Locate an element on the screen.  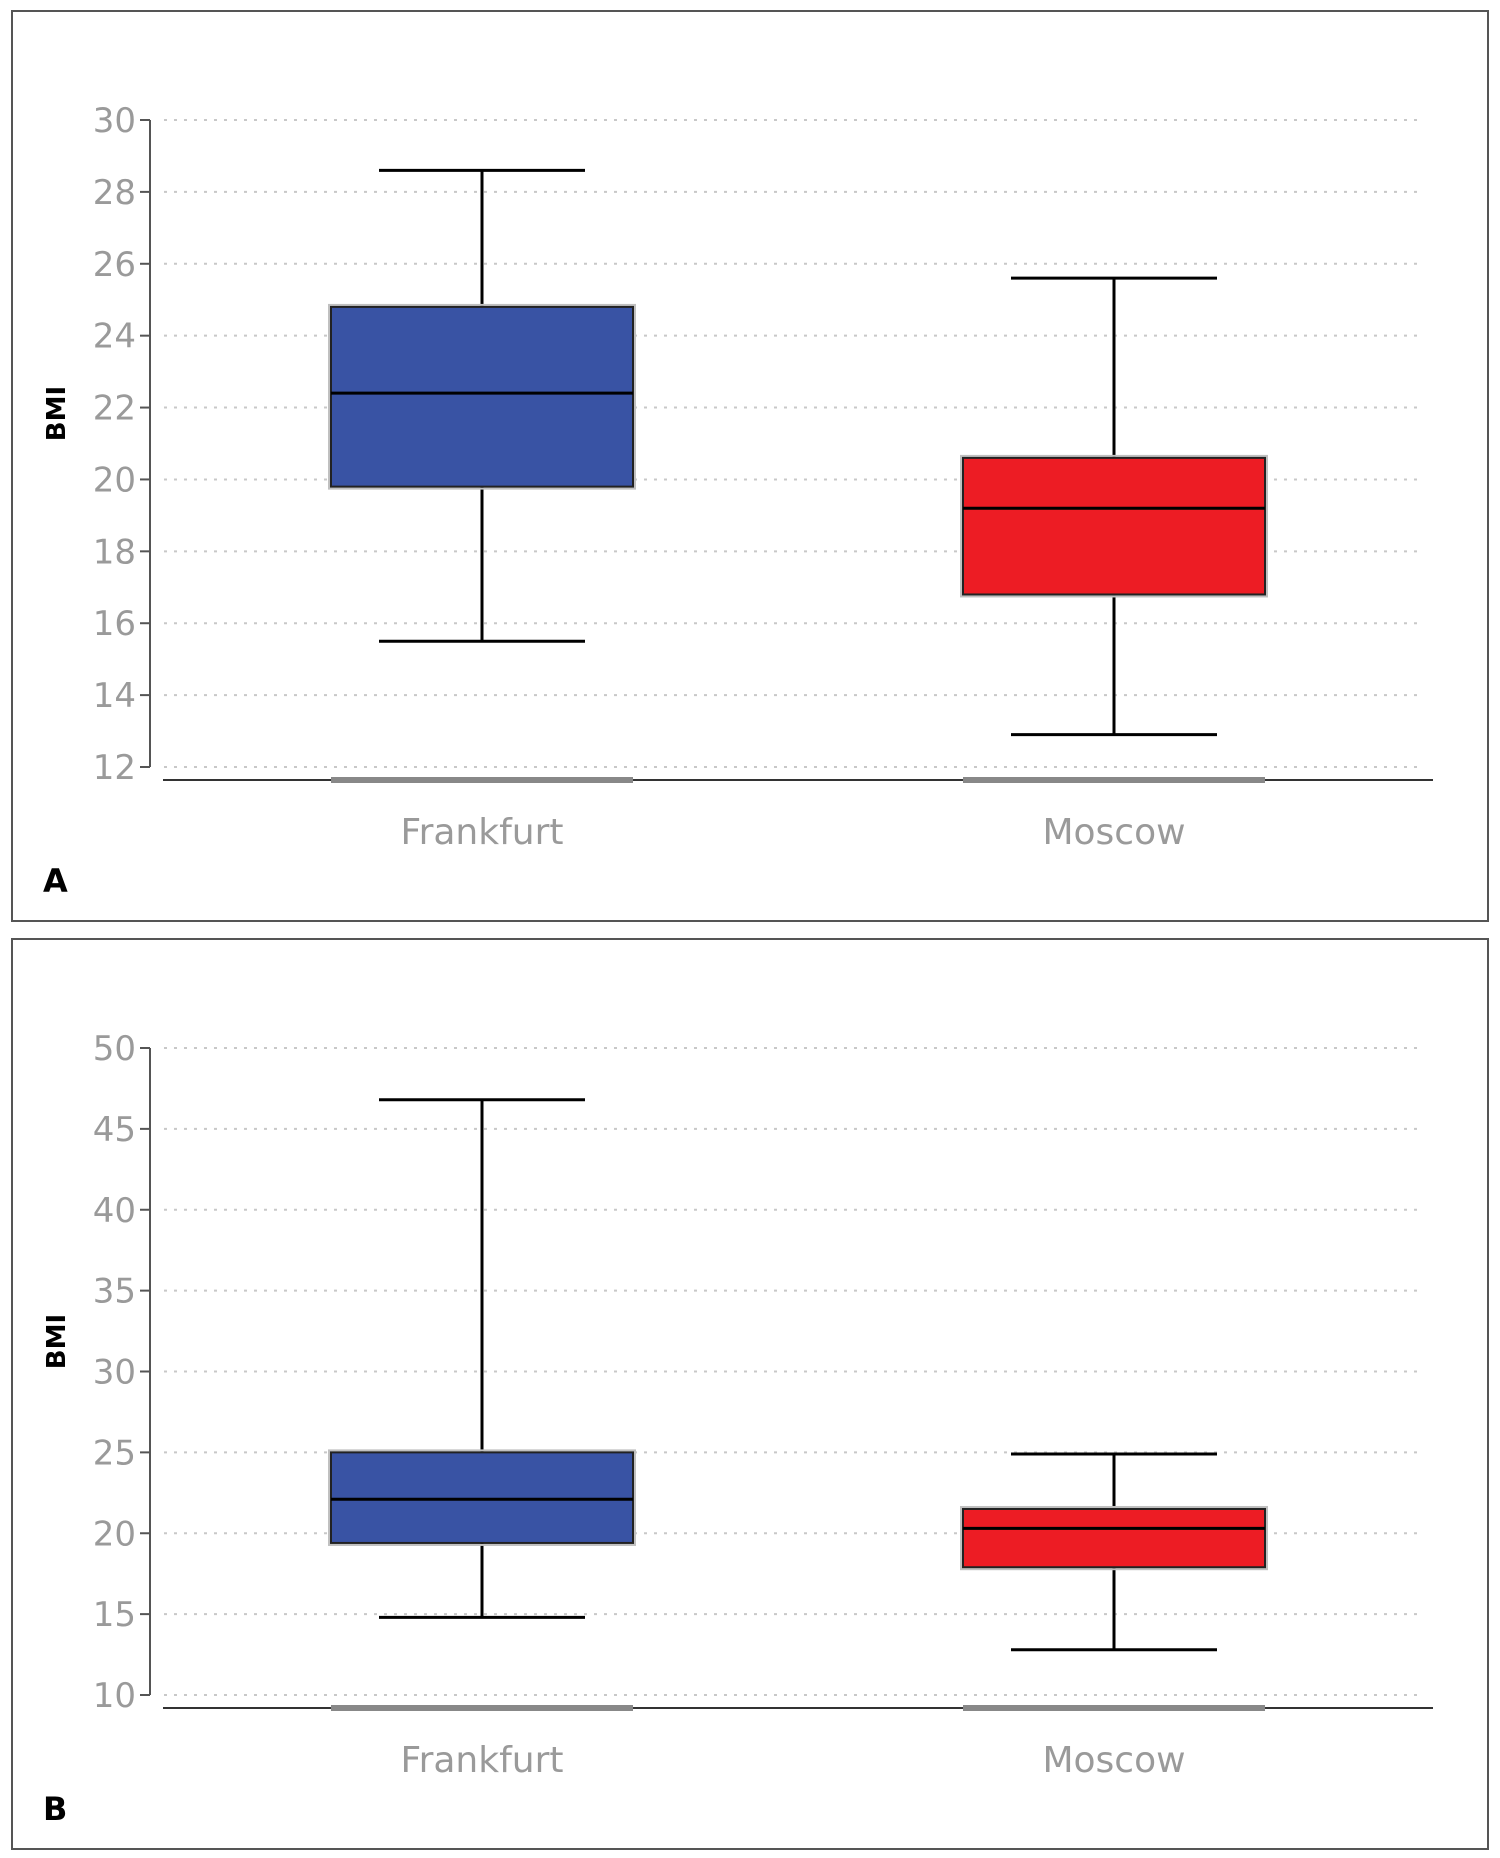
y-tick-label: 12 is located at coordinates (114, 768).